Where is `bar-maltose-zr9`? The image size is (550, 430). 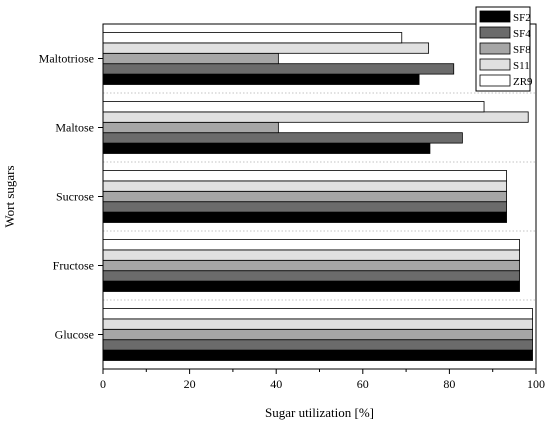
bar-maltose-zr9 is located at coordinates (293, 107).